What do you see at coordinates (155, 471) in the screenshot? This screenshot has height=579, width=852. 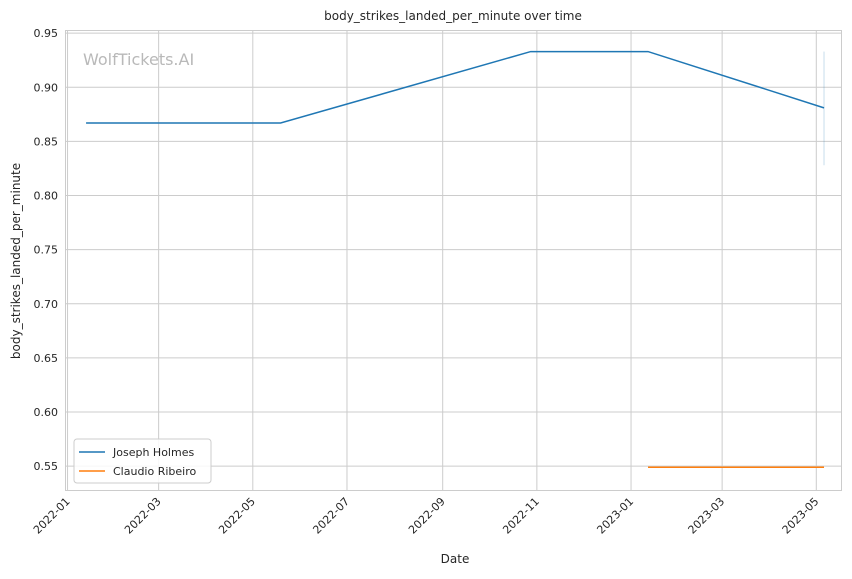 I see `legend-label-claudio-ribeiro: Claudio Ribeiro` at bounding box center [155, 471].